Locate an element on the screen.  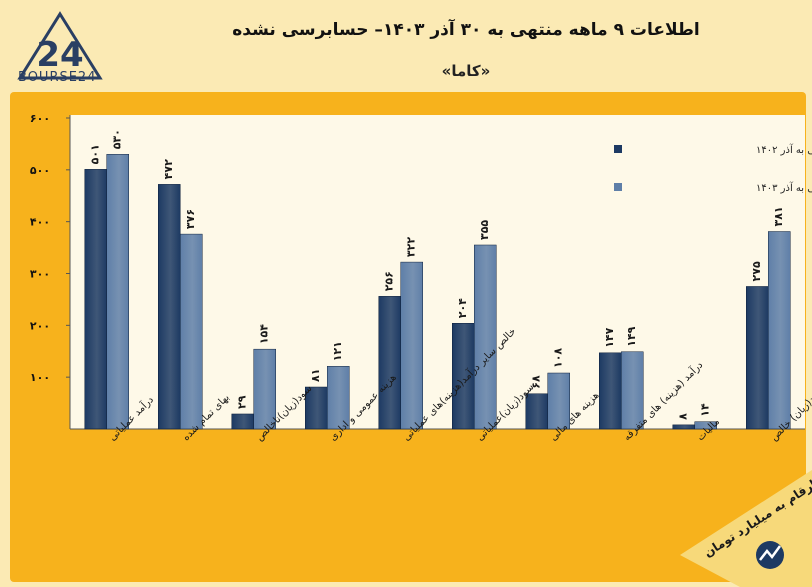
bar-value-label: ۳۸۱ is located at coordinates (778, 216).